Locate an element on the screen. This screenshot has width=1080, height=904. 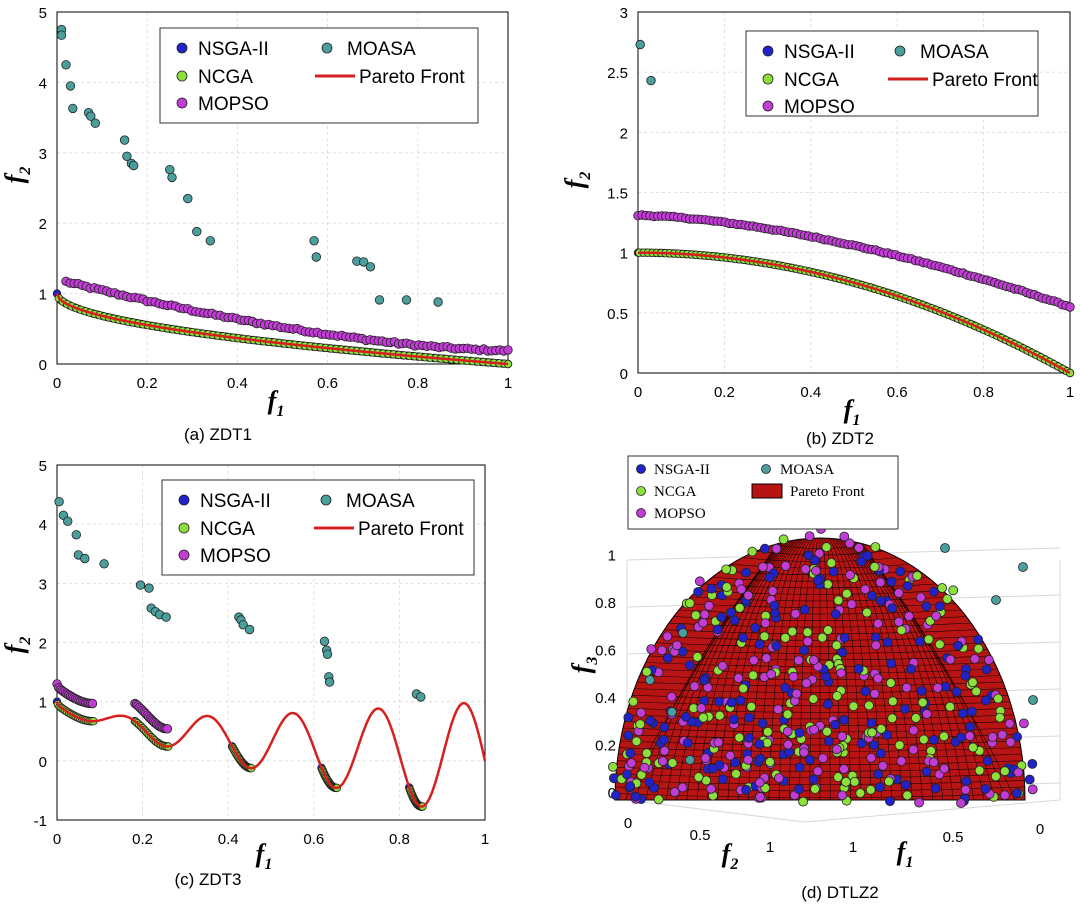
zdt2-legend-label-ncga: NCGA is located at coordinates (811, 80).